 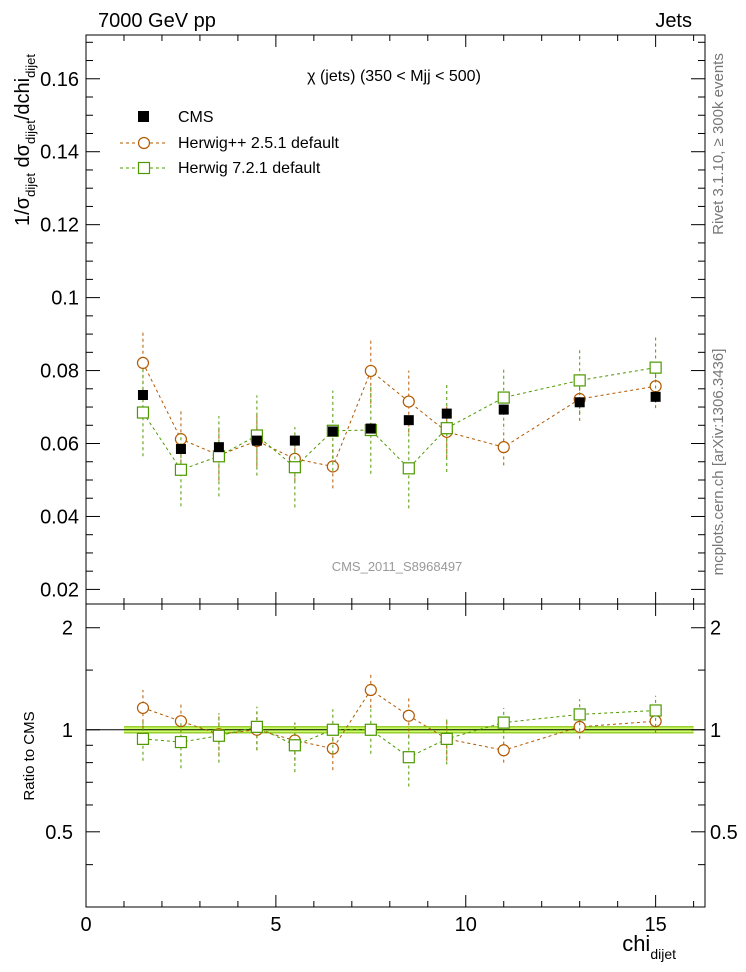 What do you see at coordinates (259, 143) in the screenshot?
I see `legend-label-herwigpp: Herwig++ 2.5.1 default` at bounding box center [259, 143].